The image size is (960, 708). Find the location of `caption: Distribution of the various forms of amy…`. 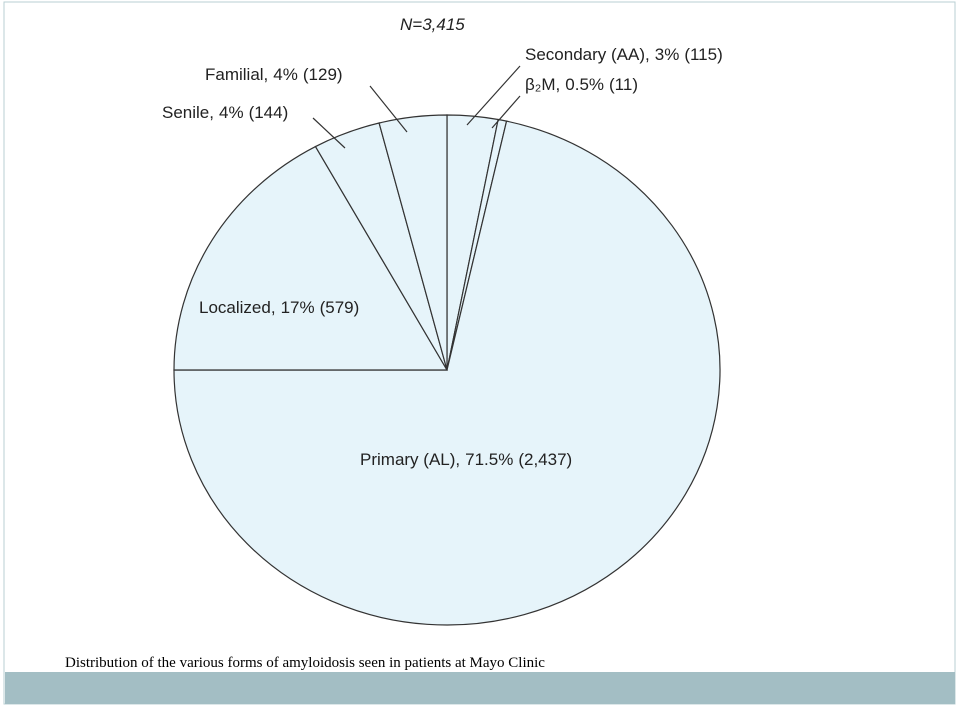

caption: Distribution of the various forms of amy… is located at coordinates (305, 663).